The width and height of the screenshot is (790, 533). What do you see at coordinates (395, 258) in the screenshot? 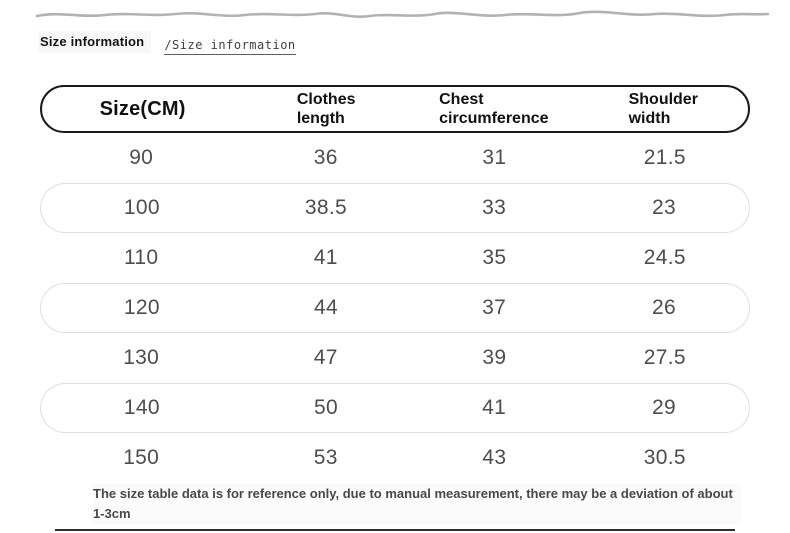
I see `table-row-110: 110 41 35 24.5` at bounding box center [395, 258].